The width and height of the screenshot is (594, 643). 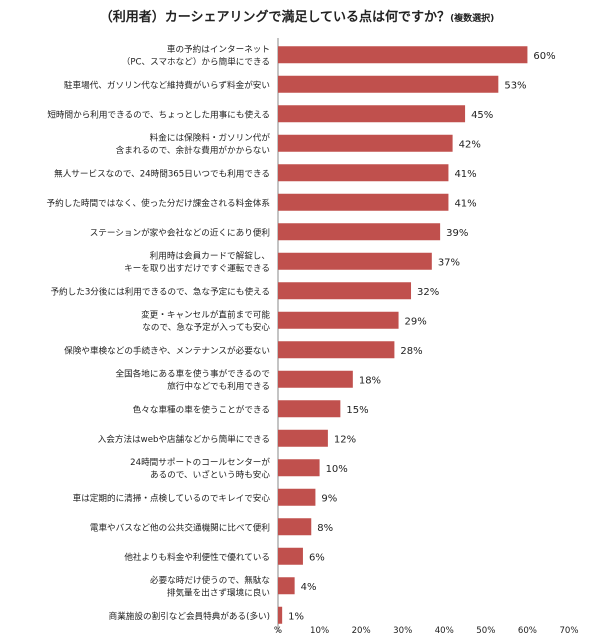 I want to click on chart-title: （利用者）カーシェアリングで満足している点は何ですか？(複数選択), so click(x=297, y=15).